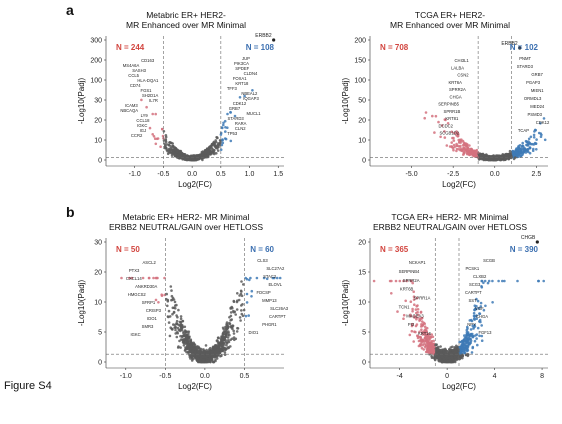 This screenshot has height=424, width=562. I want to click on gene-label: ICAM3, so click(131, 105).